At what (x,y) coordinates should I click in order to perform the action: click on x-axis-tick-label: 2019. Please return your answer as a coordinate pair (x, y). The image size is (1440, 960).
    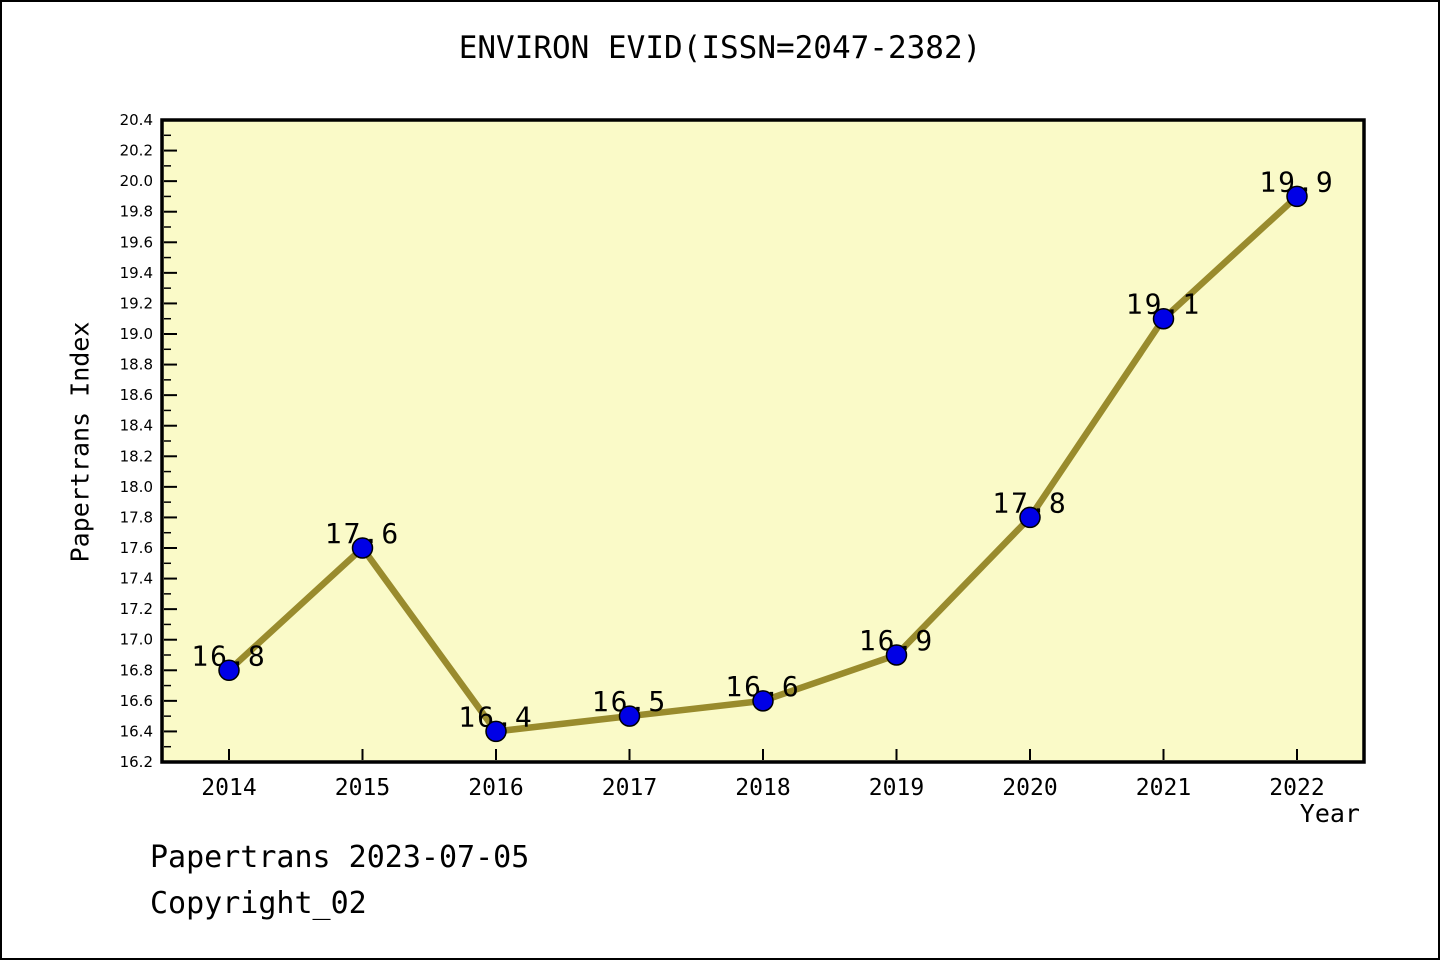
    Looking at the image, I should click on (896, 788).